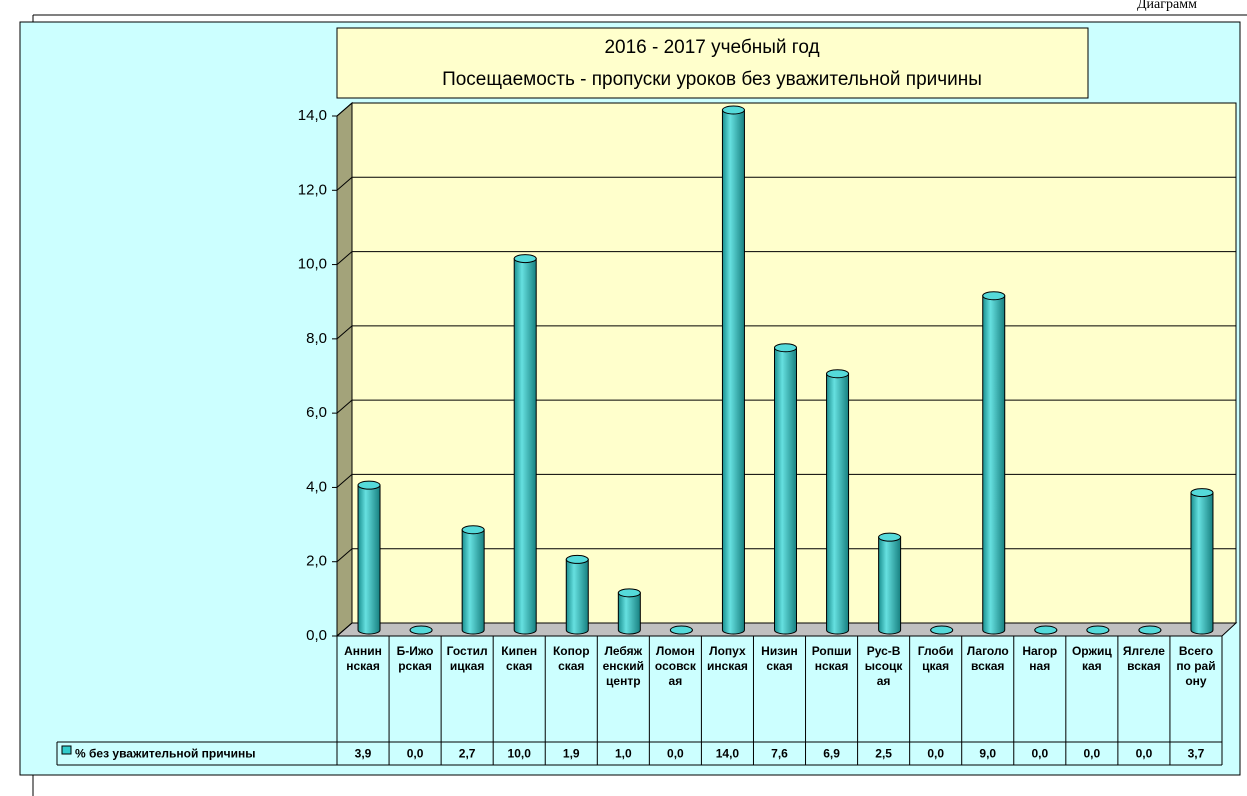  I want to click on x-label-box: Ломоносовская, so click(675, 666).